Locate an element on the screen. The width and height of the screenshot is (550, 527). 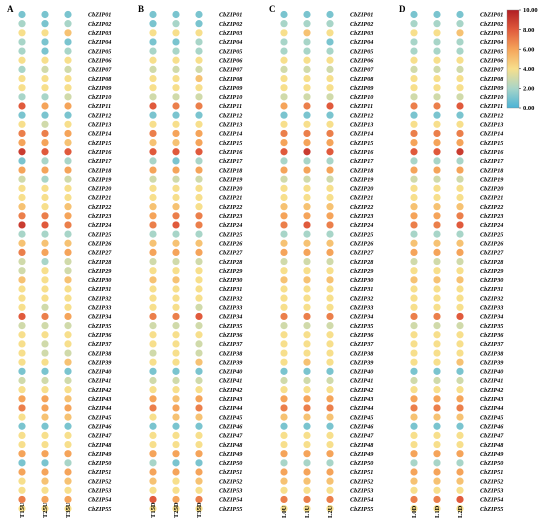
gene-label: CbZIP18 is located at coordinates (230, 170).